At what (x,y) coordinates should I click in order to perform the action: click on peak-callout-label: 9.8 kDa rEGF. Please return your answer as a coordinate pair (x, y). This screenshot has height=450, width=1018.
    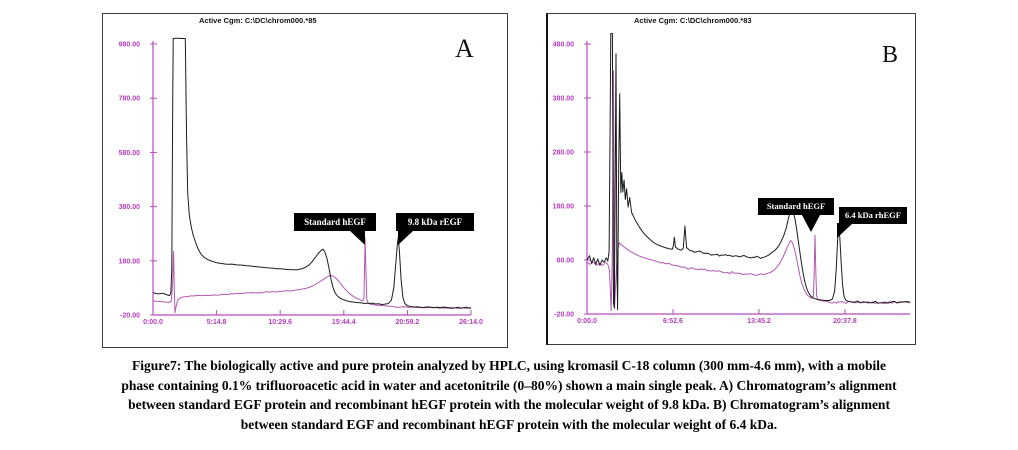
    Looking at the image, I should click on (435, 222).